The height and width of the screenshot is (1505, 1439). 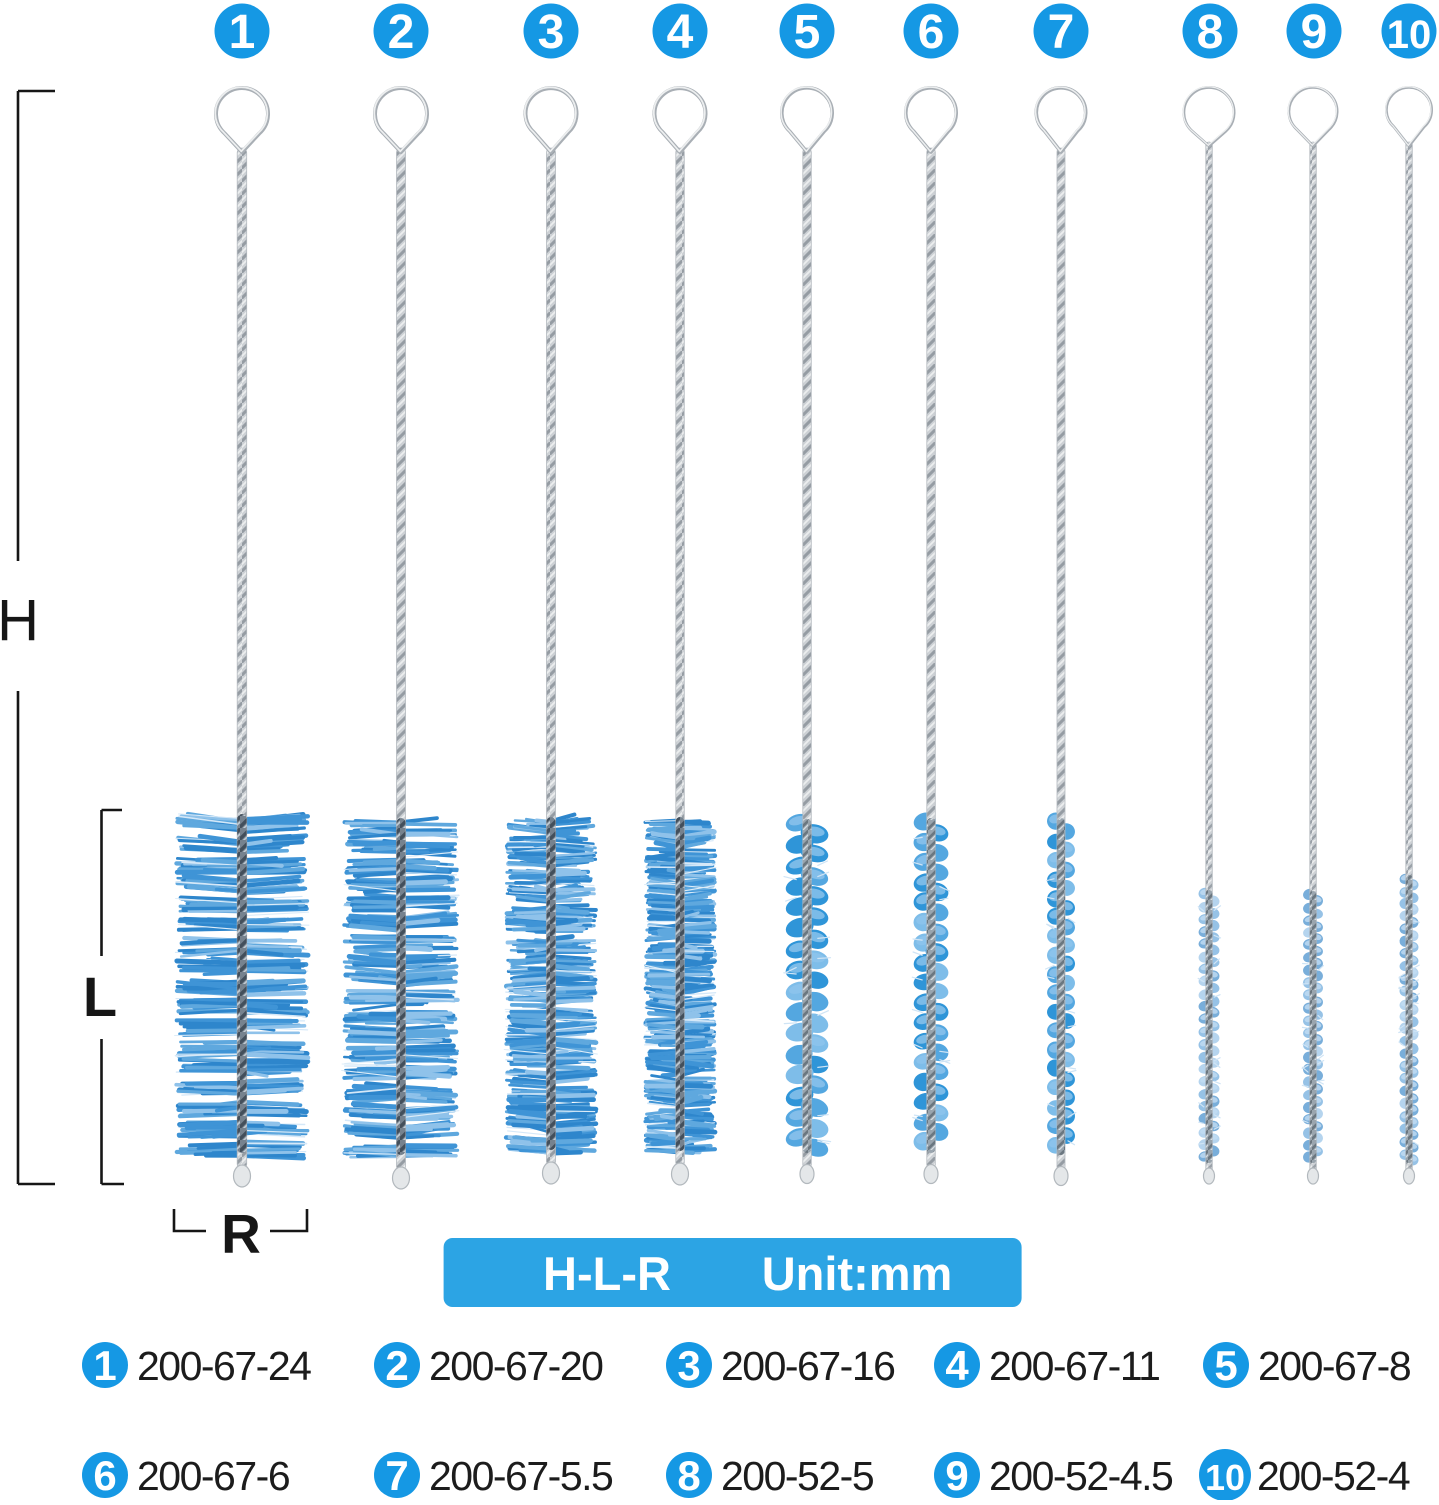 What do you see at coordinates (241, 1234) in the screenshot?
I see `svg-text: R` at bounding box center [241, 1234].